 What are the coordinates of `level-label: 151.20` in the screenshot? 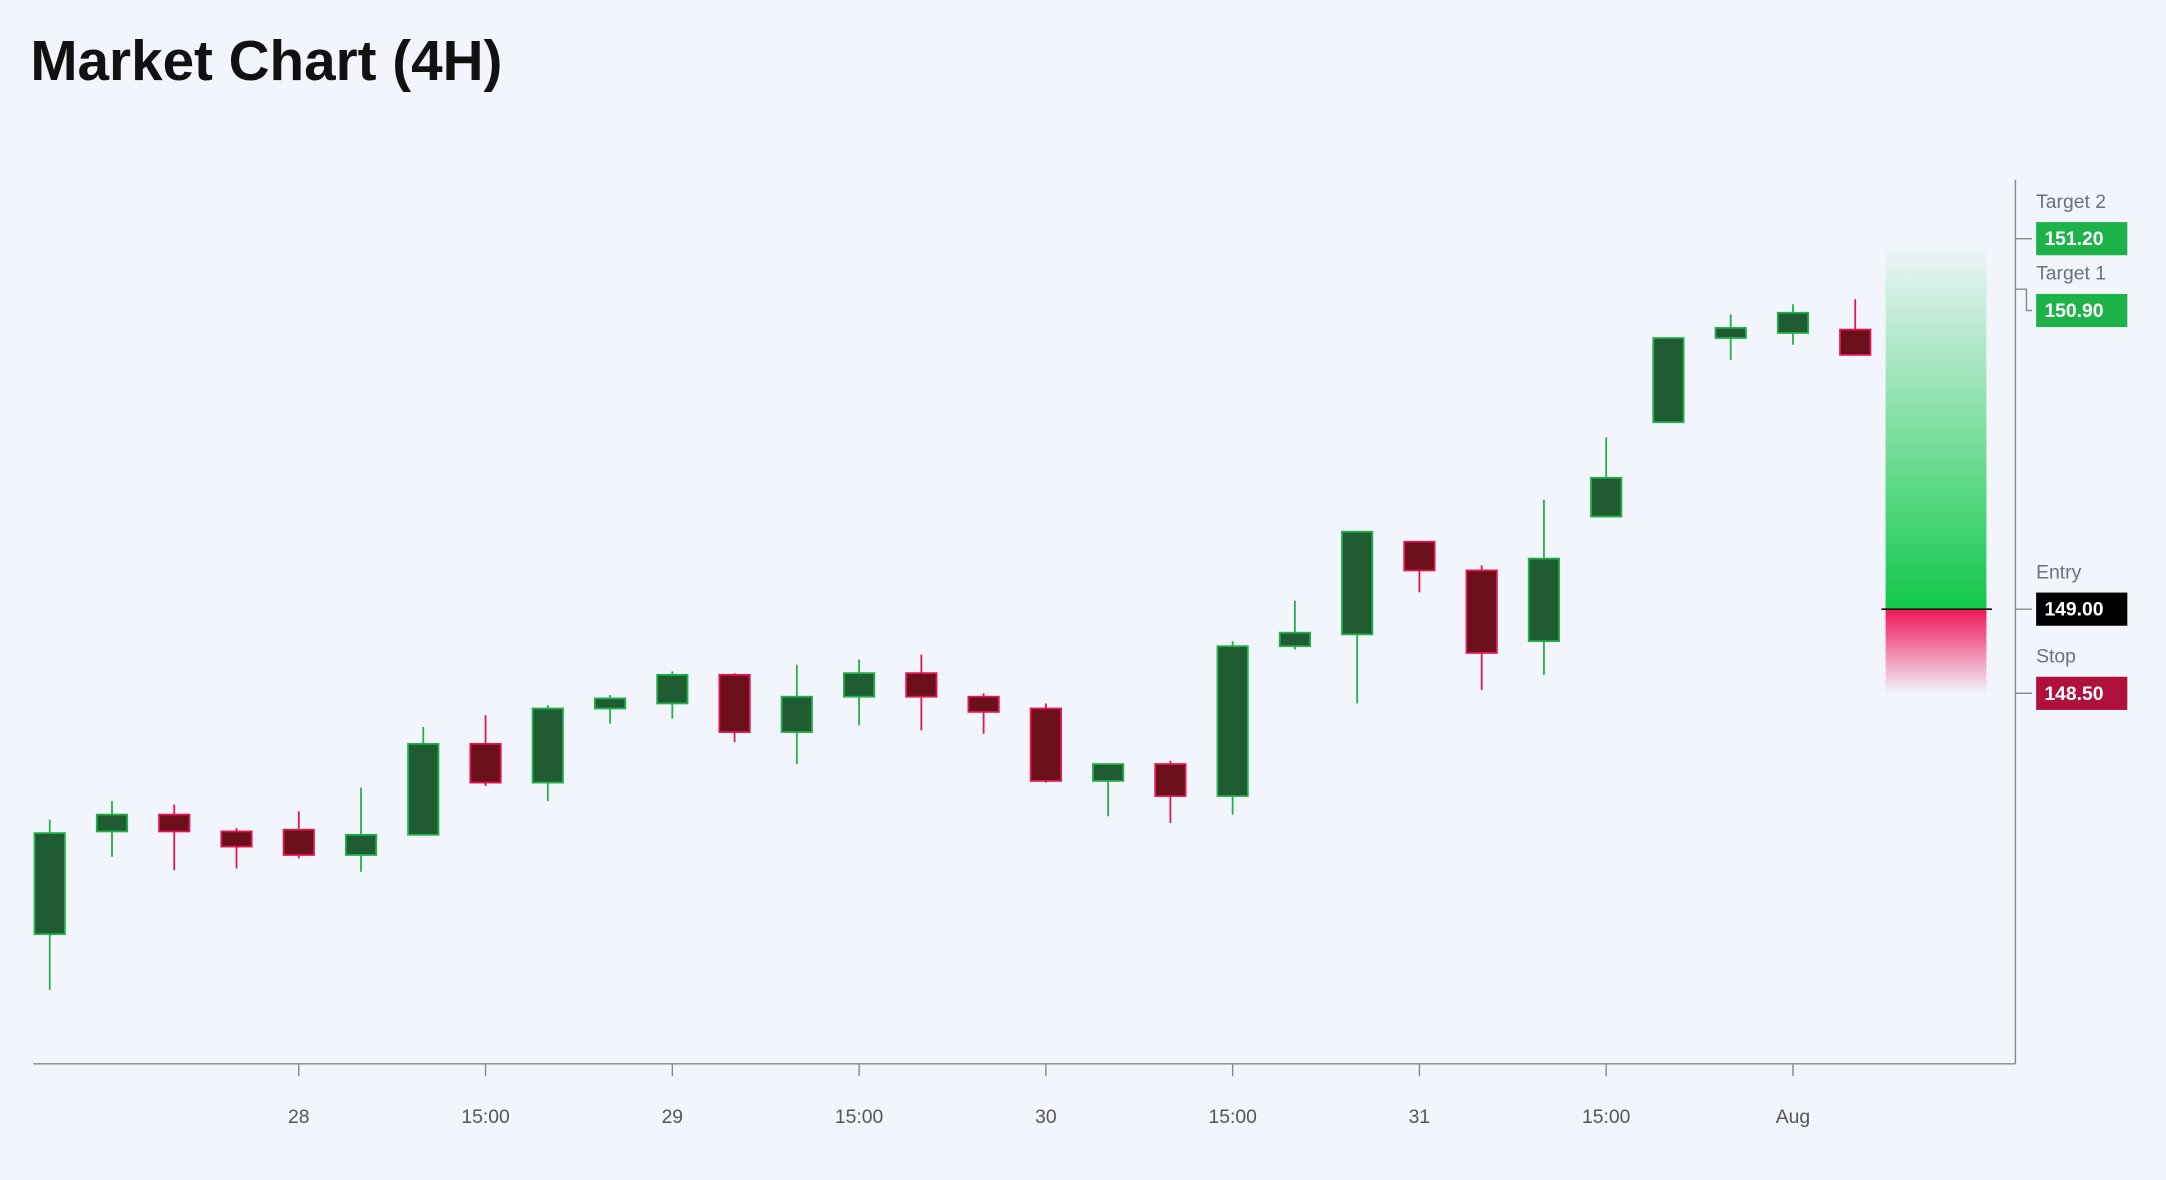 It's located at (2073, 239).